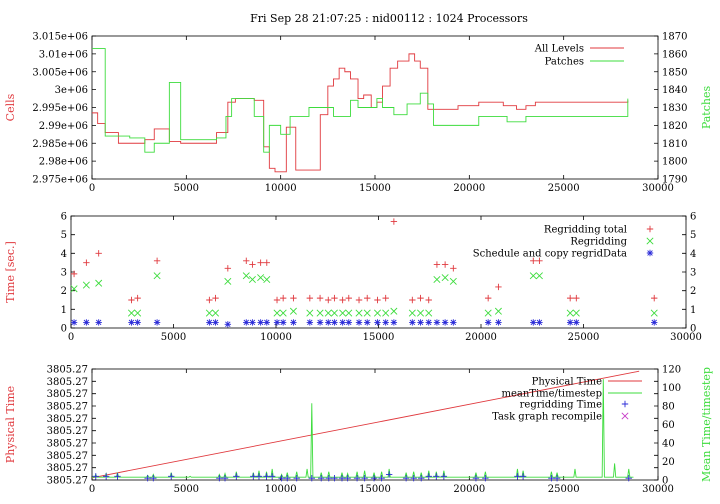  Describe the element at coordinates (60, 37) in the screenshot. I see `y-tick-label: 3.015e+06` at that location.